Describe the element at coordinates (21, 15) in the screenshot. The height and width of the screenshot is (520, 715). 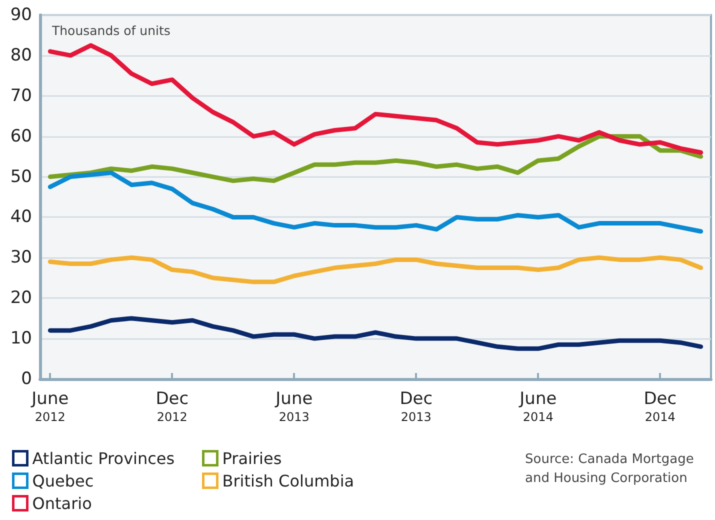
I see `y-tick-label: 90` at that location.